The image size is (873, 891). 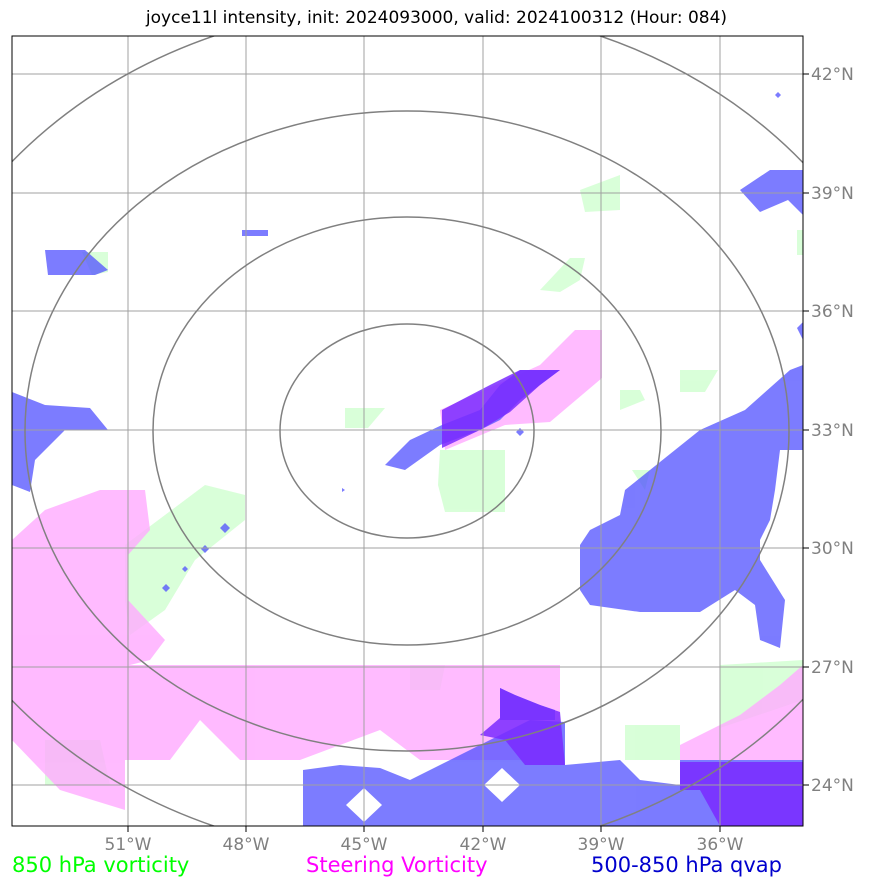 What do you see at coordinates (246, 845) in the screenshot?
I see `lon-label-48w: 48°W` at bounding box center [246, 845].